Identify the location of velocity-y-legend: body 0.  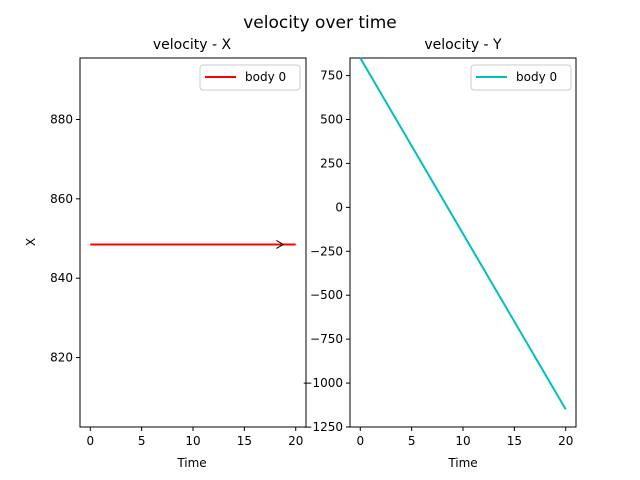
(521, 77).